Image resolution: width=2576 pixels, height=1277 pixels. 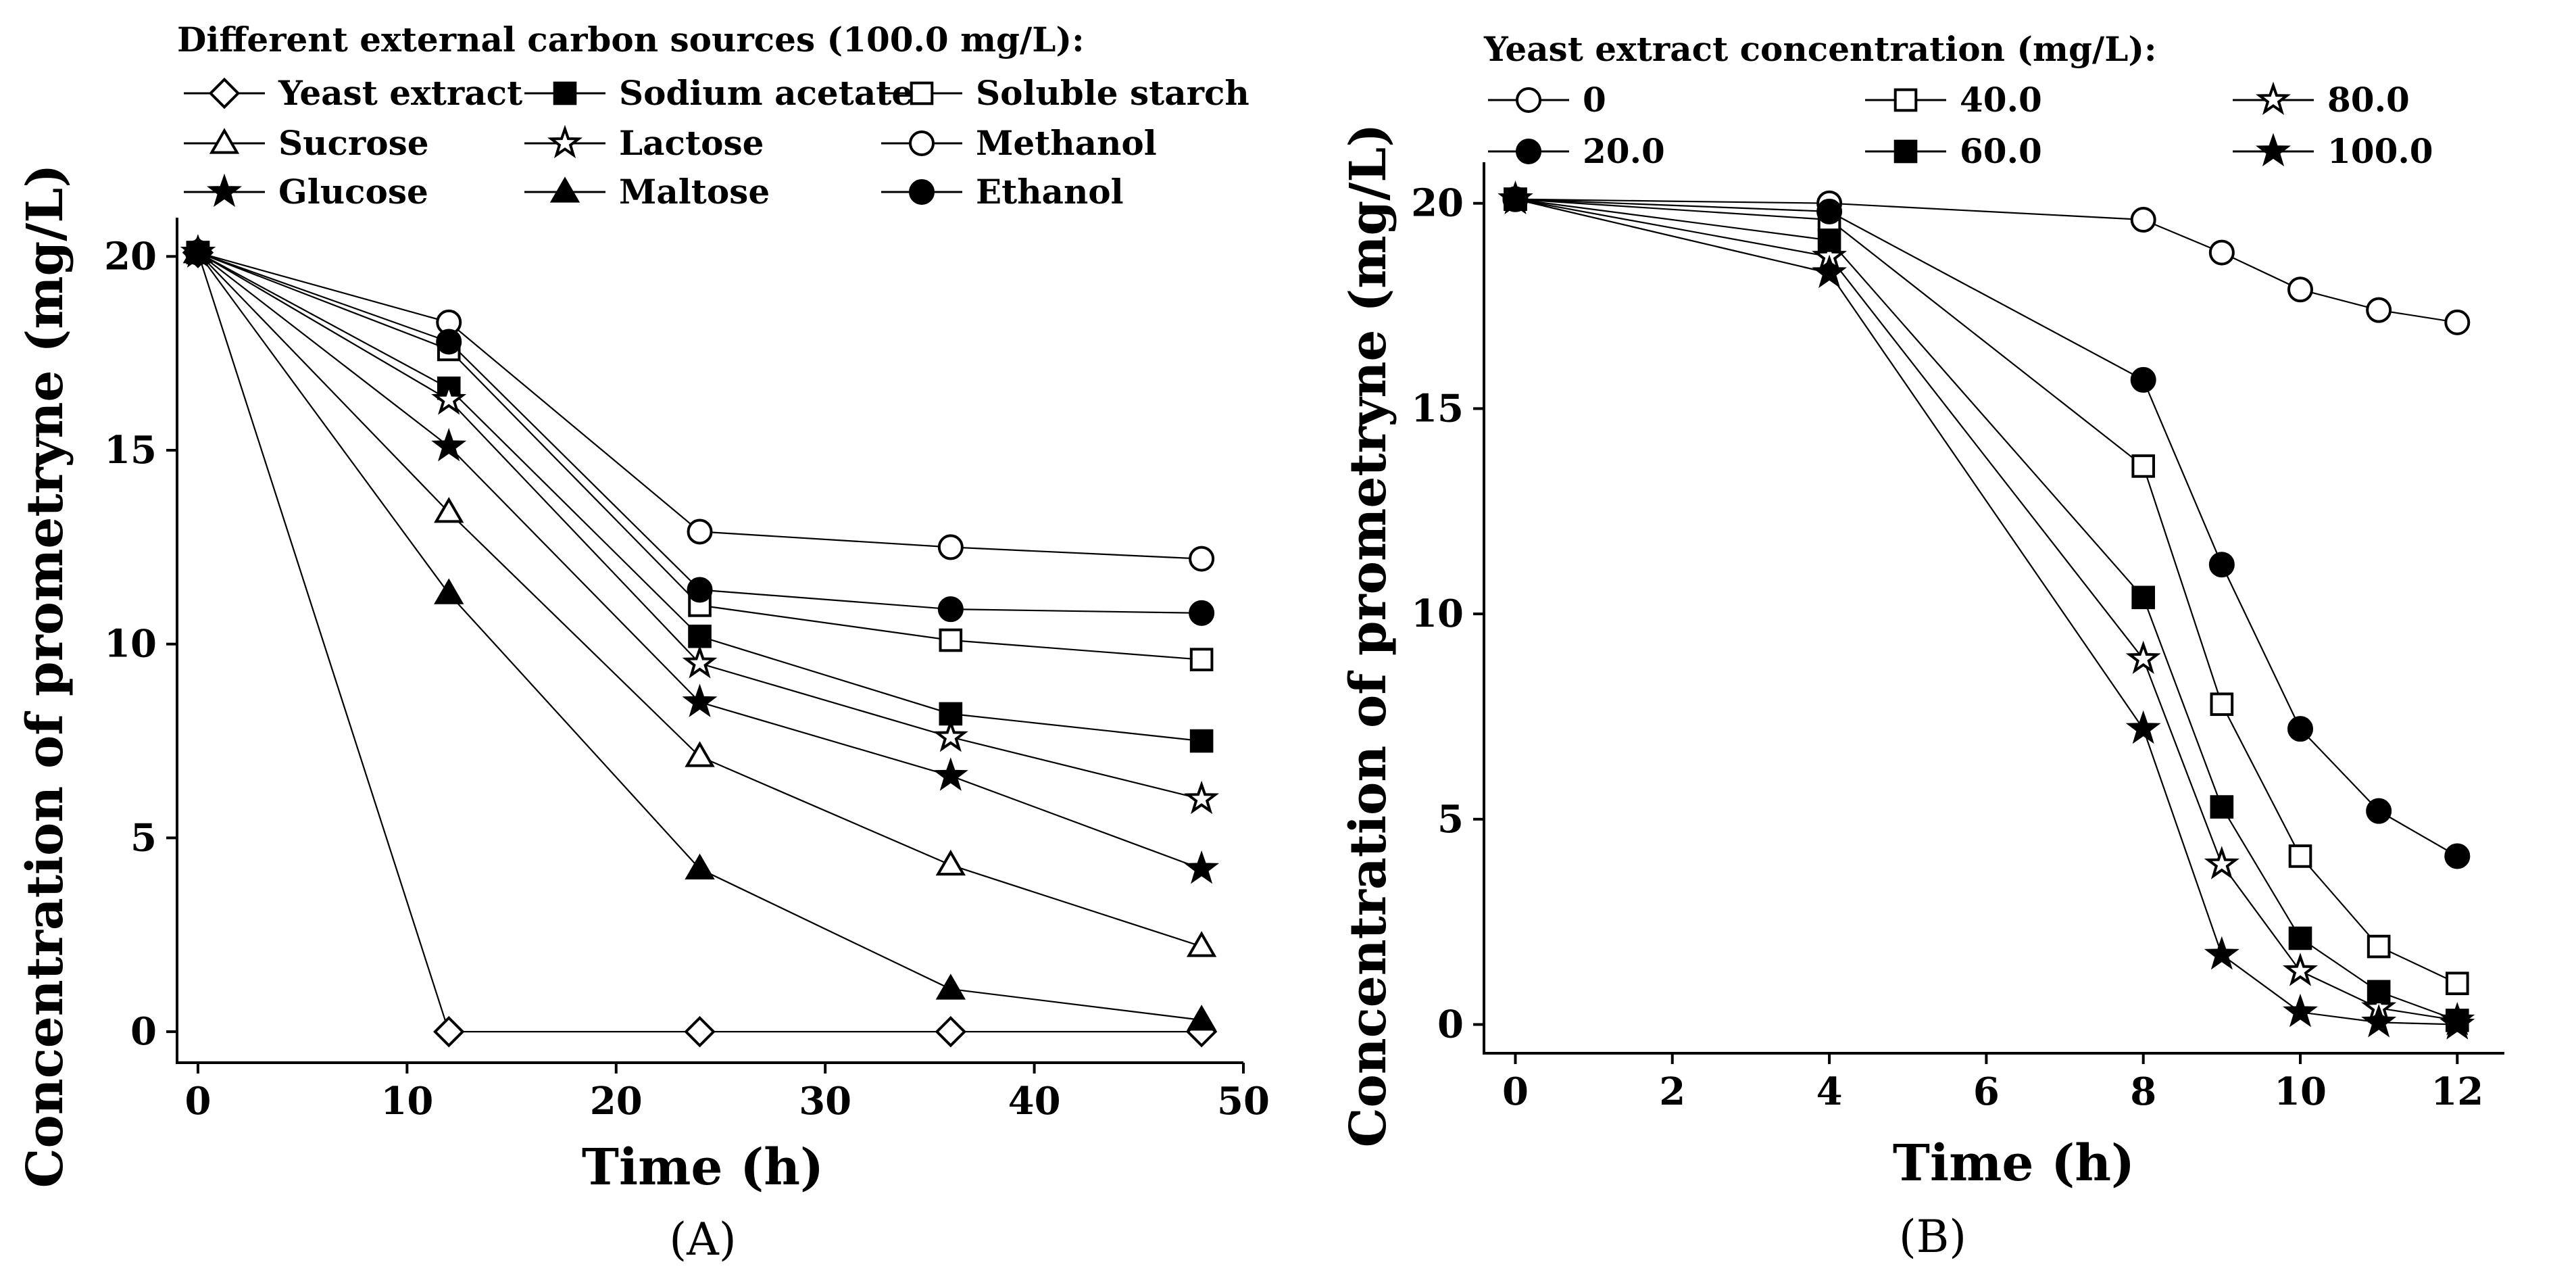 What do you see at coordinates (225, 190) in the screenshot?
I see `chart-a-legend-marker-glucose` at bounding box center [225, 190].